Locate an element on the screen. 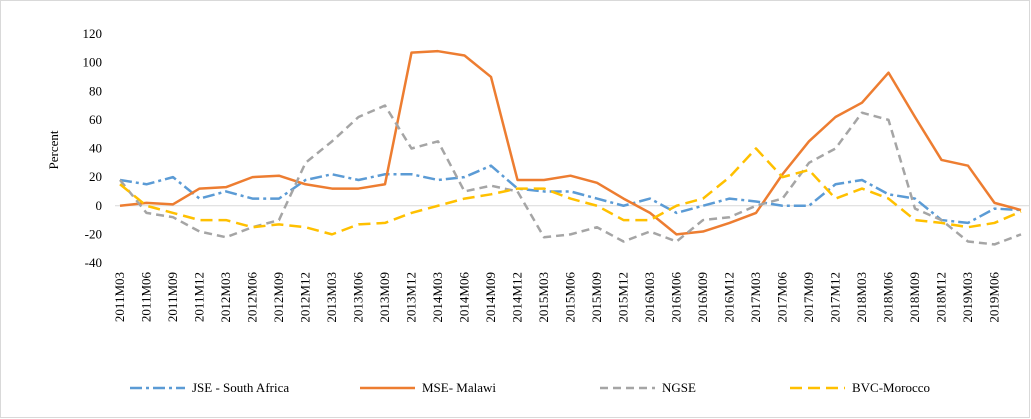 The height and width of the screenshot is (419, 1031). x-tick-label: 2013M12 is located at coordinates (411, 297).